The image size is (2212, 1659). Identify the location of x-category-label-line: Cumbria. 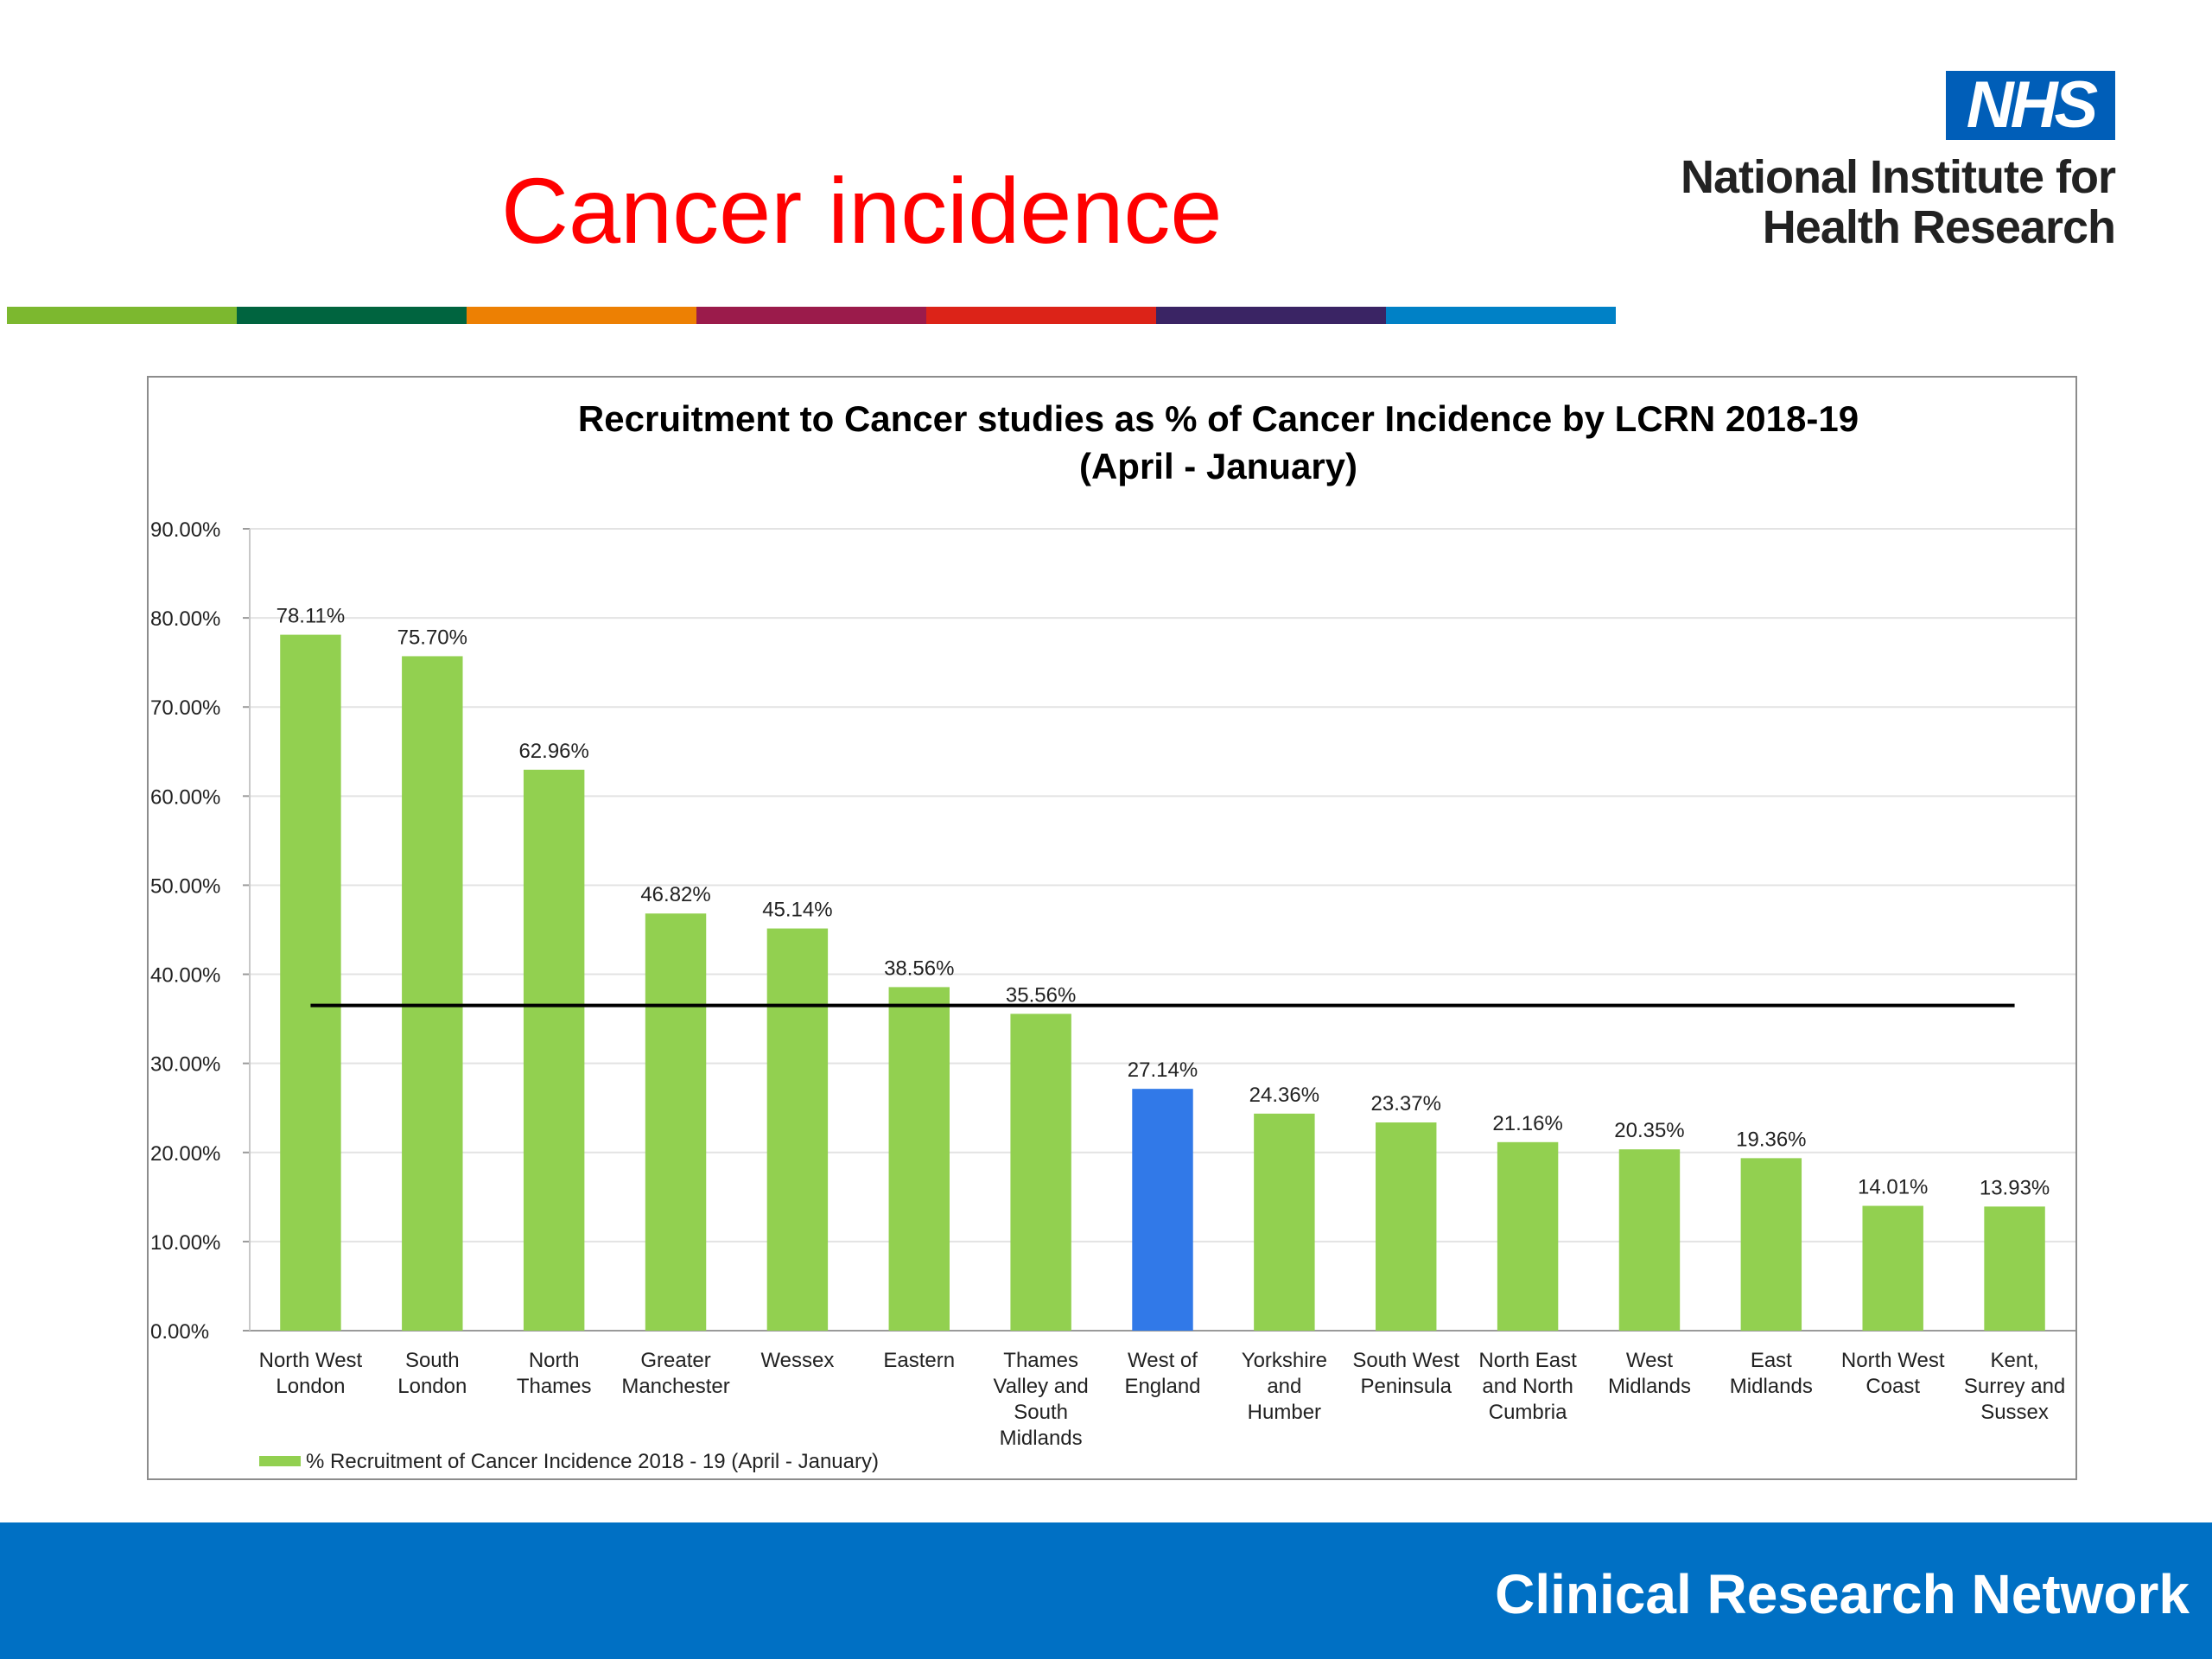
(1528, 1412).